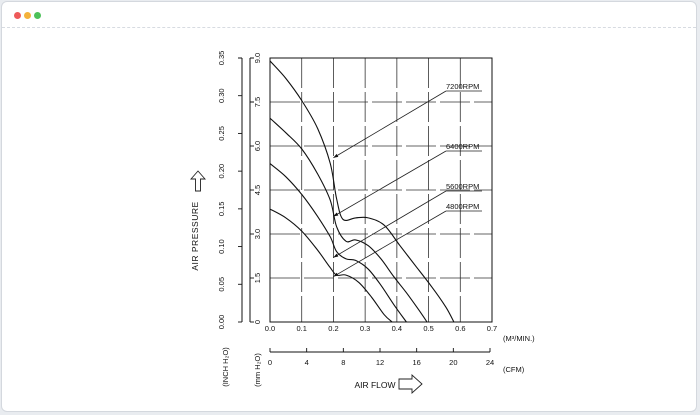  What do you see at coordinates (17, 15) in the screenshot?
I see `close-dot-icon` at bounding box center [17, 15].